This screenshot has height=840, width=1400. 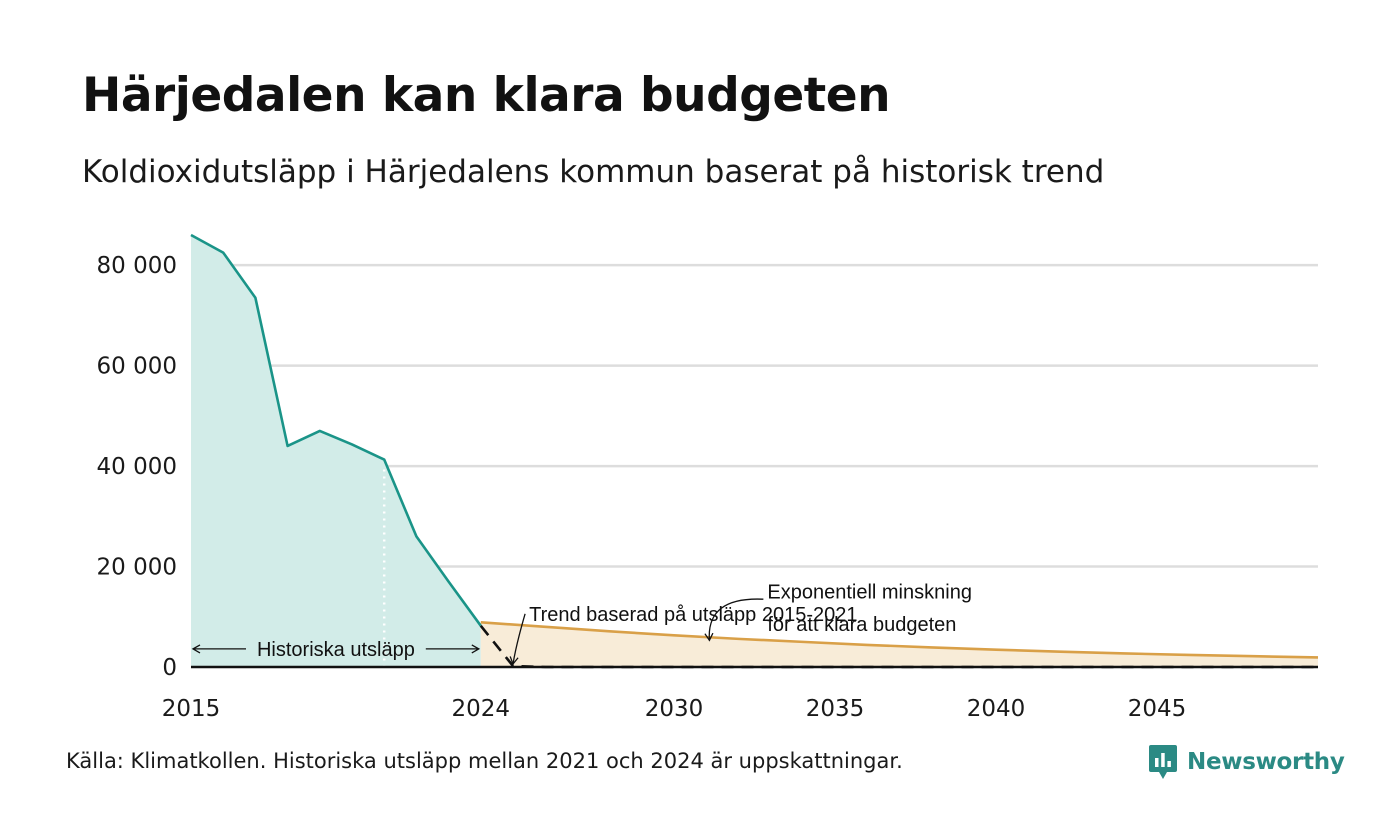 I want to click on historical-area, so click(x=336, y=451).